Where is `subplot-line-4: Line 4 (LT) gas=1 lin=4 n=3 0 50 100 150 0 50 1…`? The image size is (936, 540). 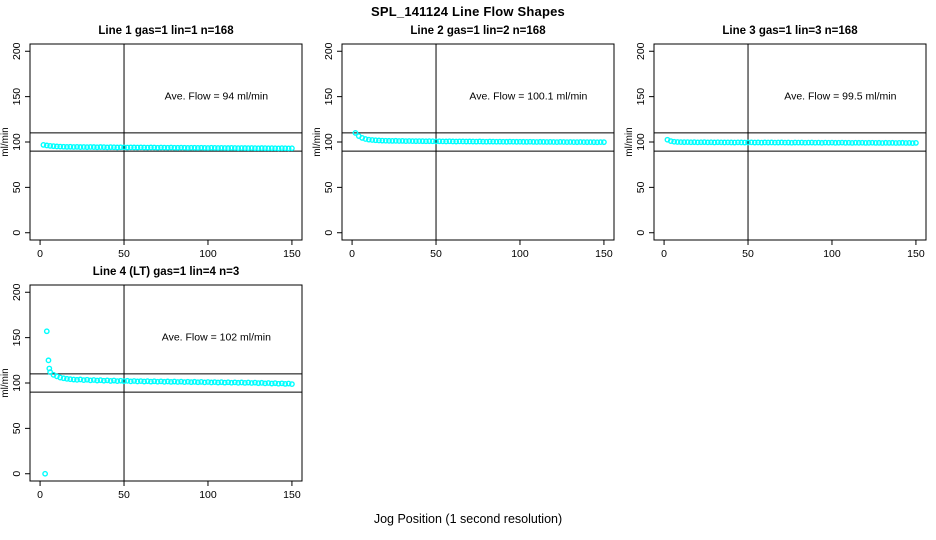 subplot-line-4: Line 4 (LT) gas=1 lin=4 n=3 0 50 100 150 0 50 1… is located at coordinates (156, 381).